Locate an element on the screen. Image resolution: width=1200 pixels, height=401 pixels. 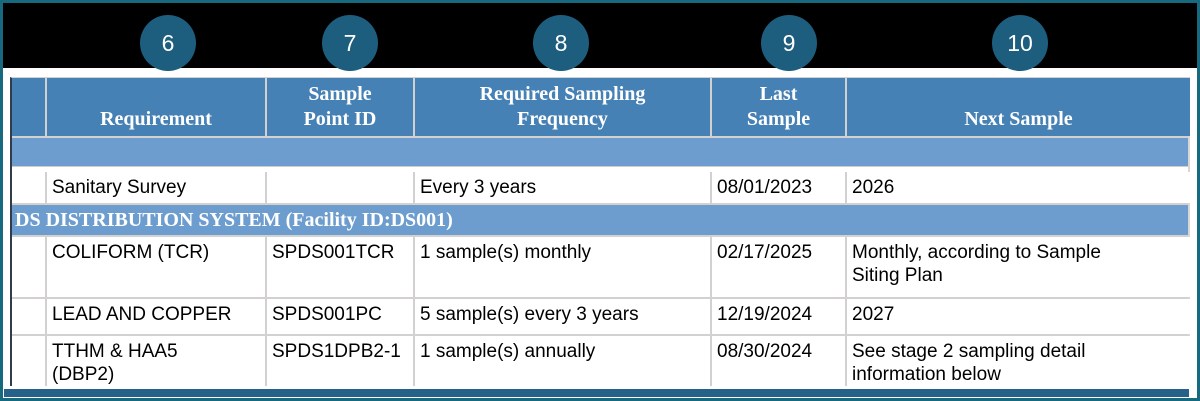
next-sample-cell: 2026 is located at coordinates (1018, 187).